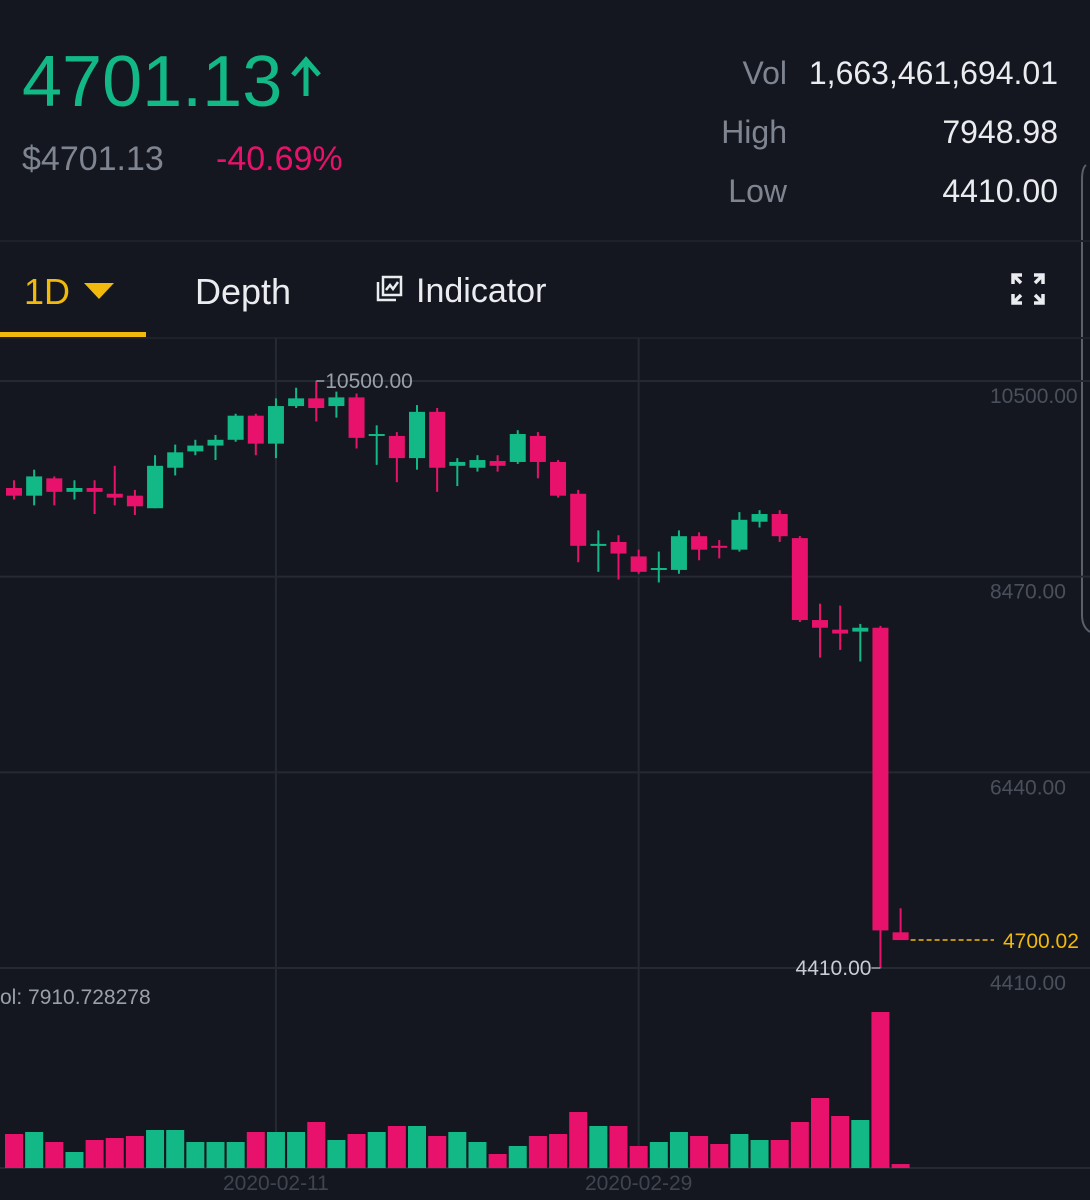 The image size is (1090, 1200). I want to click on x-tick-label: 2020-02-11, so click(276, 1183).